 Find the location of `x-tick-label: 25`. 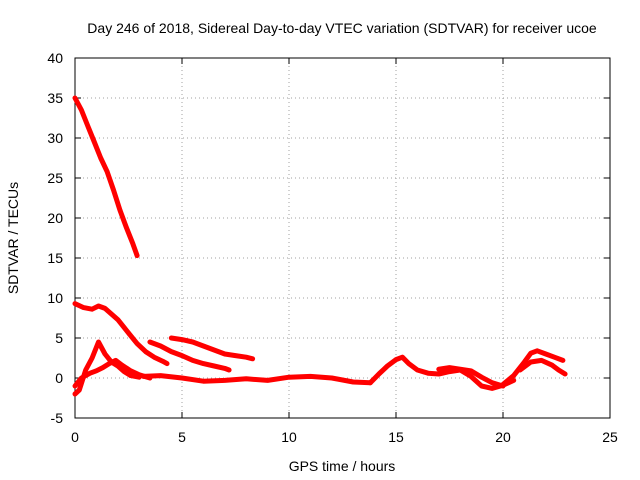

x-tick-label: 25 is located at coordinates (610, 437).